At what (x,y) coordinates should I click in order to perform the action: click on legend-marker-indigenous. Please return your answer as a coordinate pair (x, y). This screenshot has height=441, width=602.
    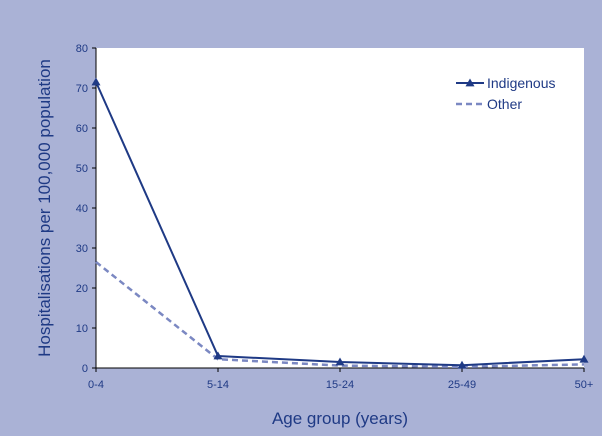
    Looking at the image, I should click on (470, 82).